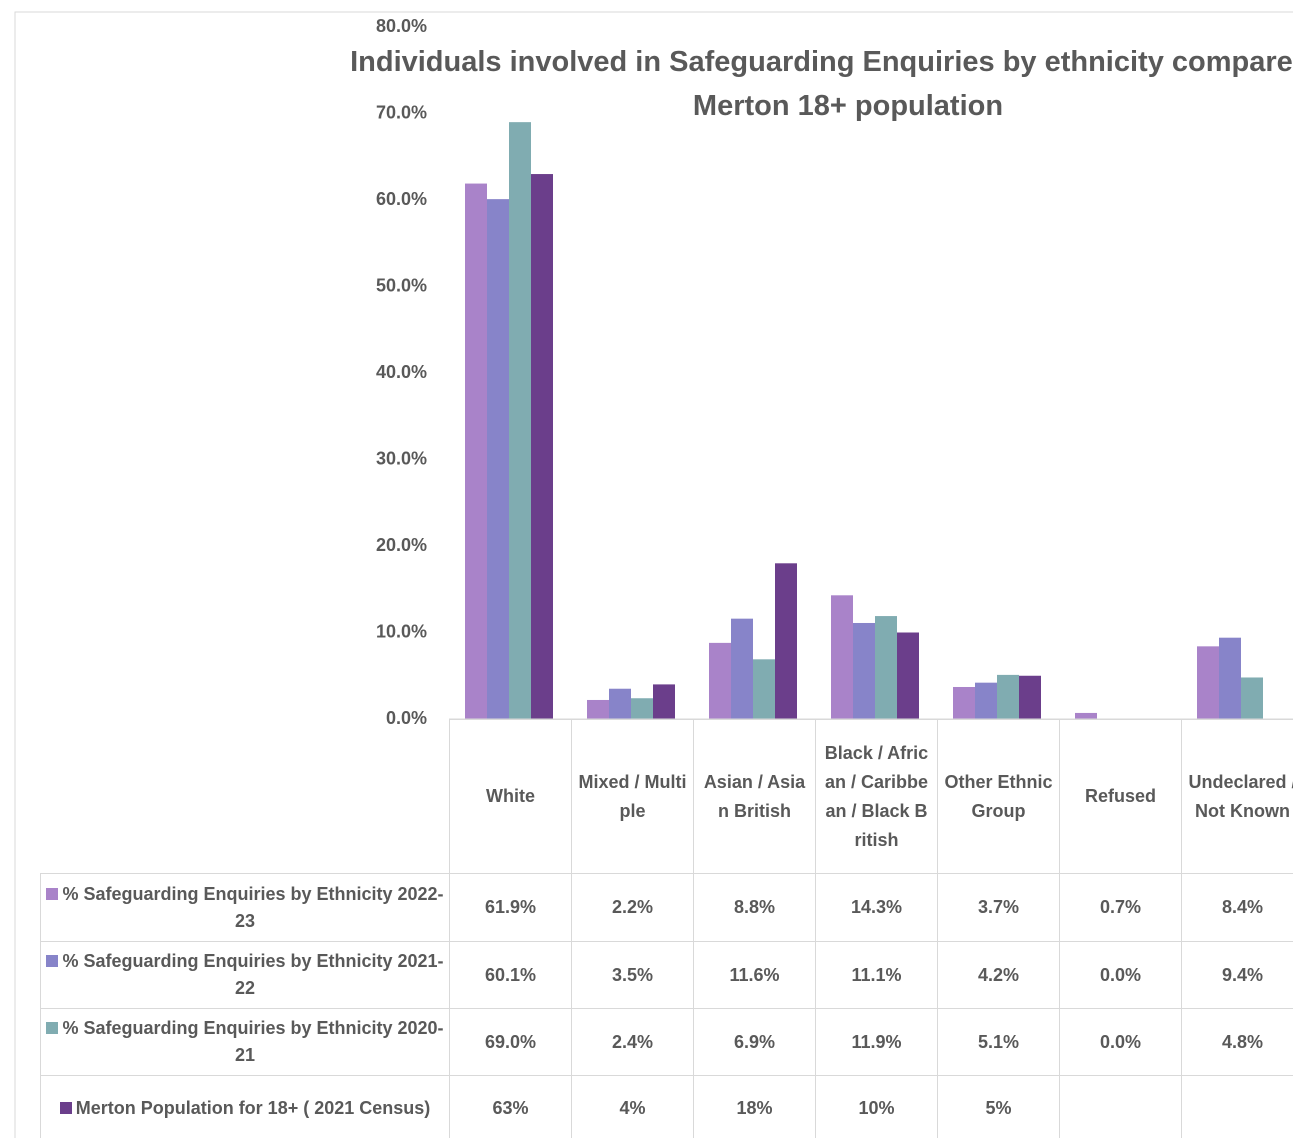 This screenshot has width=1293, height=1138. What do you see at coordinates (876, 1042) in the screenshot?
I see `value-cell: 11.9%` at bounding box center [876, 1042].